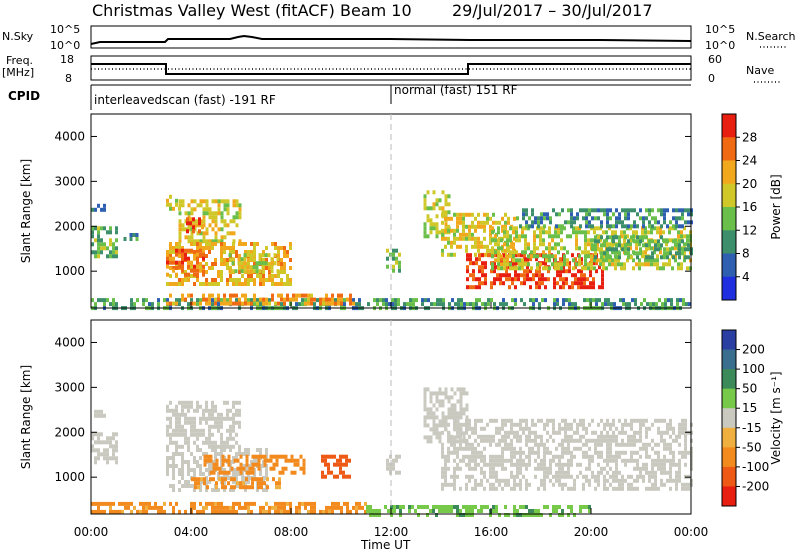  I want to click on sky-right-label: N.Search, so click(771, 36).